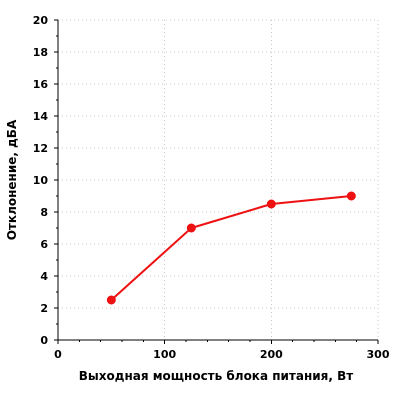  What do you see at coordinates (41, 116) in the screenshot?
I see `y-tick-label: 14` at bounding box center [41, 116].